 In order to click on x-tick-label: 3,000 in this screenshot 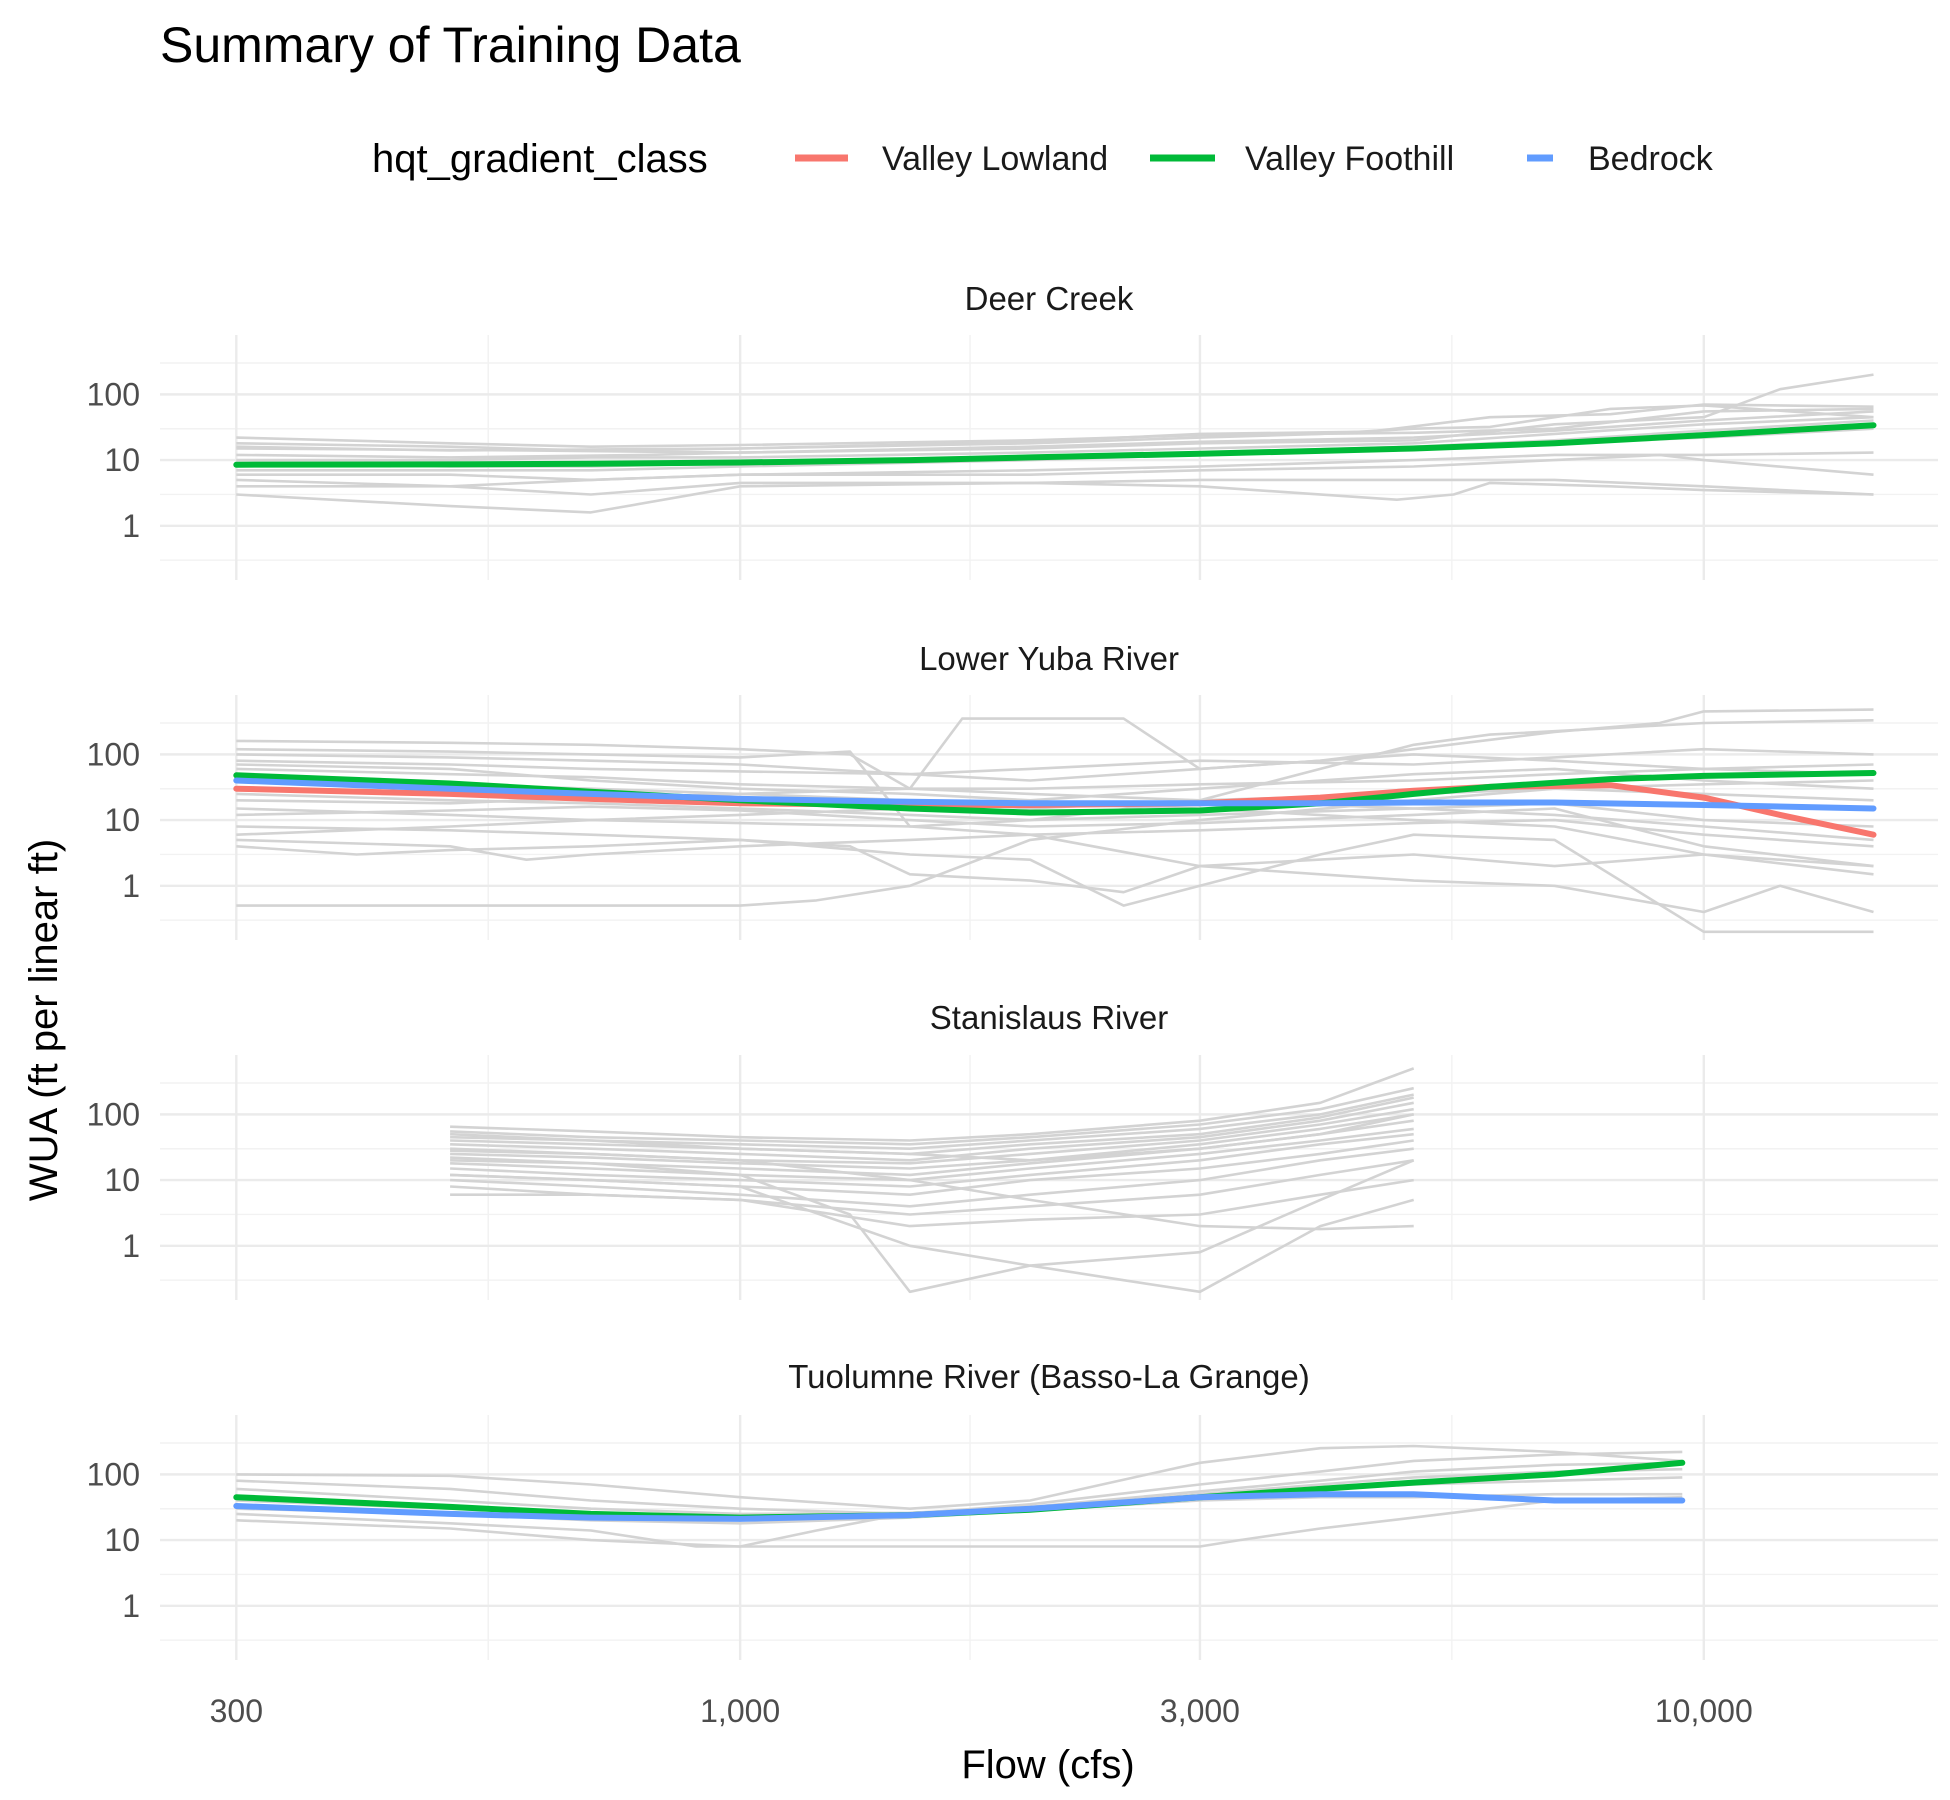, I will do `click(1200, 1711)`.